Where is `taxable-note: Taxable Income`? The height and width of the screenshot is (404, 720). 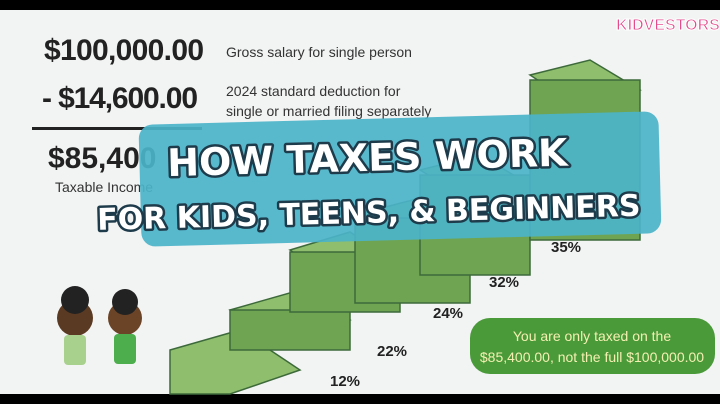 taxable-note: Taxable Income is located at coordinates (104, 187).